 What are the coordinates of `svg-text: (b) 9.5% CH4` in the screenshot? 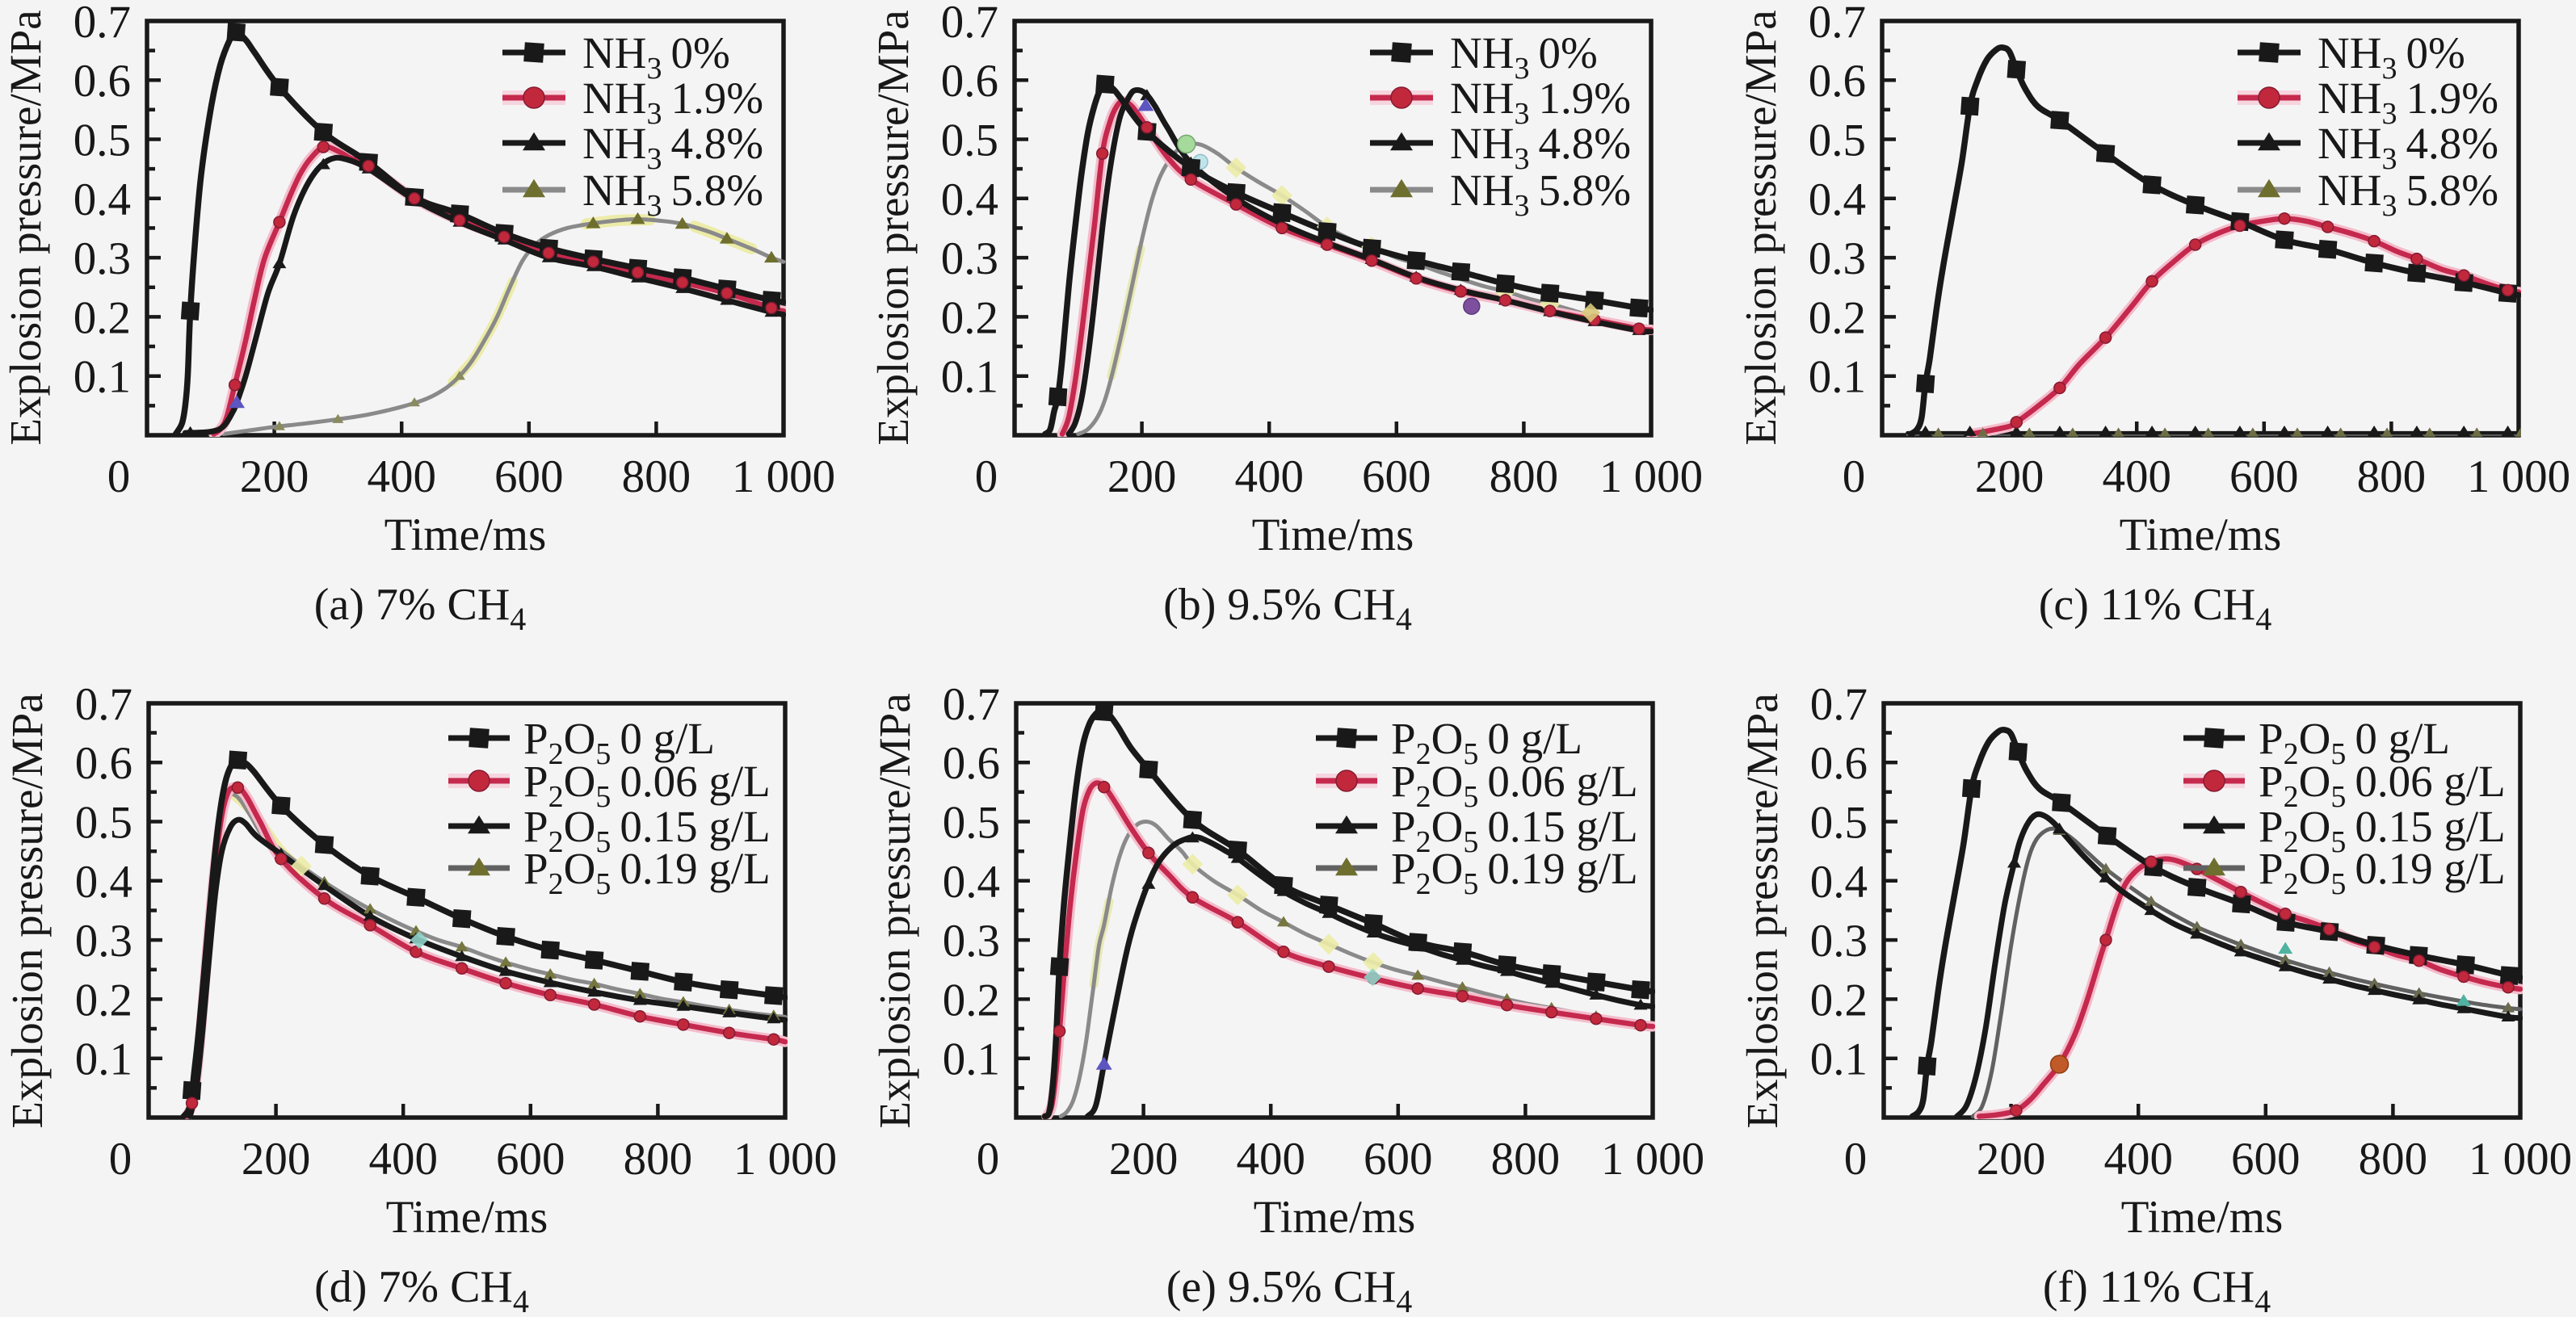 It's located at (1288, 608).